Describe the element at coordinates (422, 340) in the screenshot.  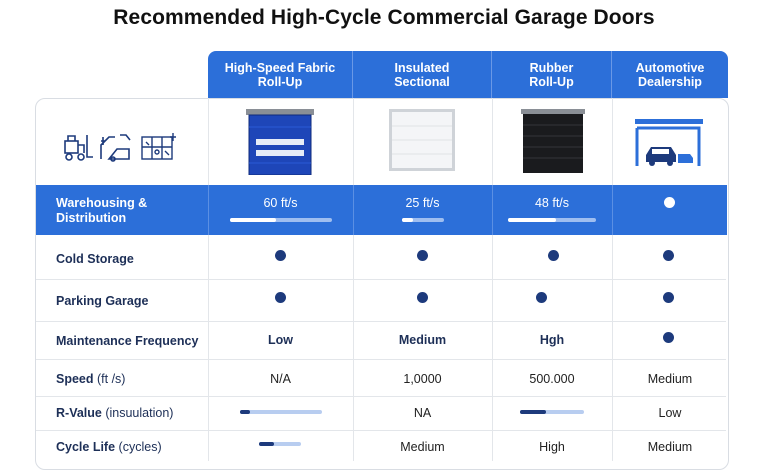
I see `maintenance-value: Medium` at that location.